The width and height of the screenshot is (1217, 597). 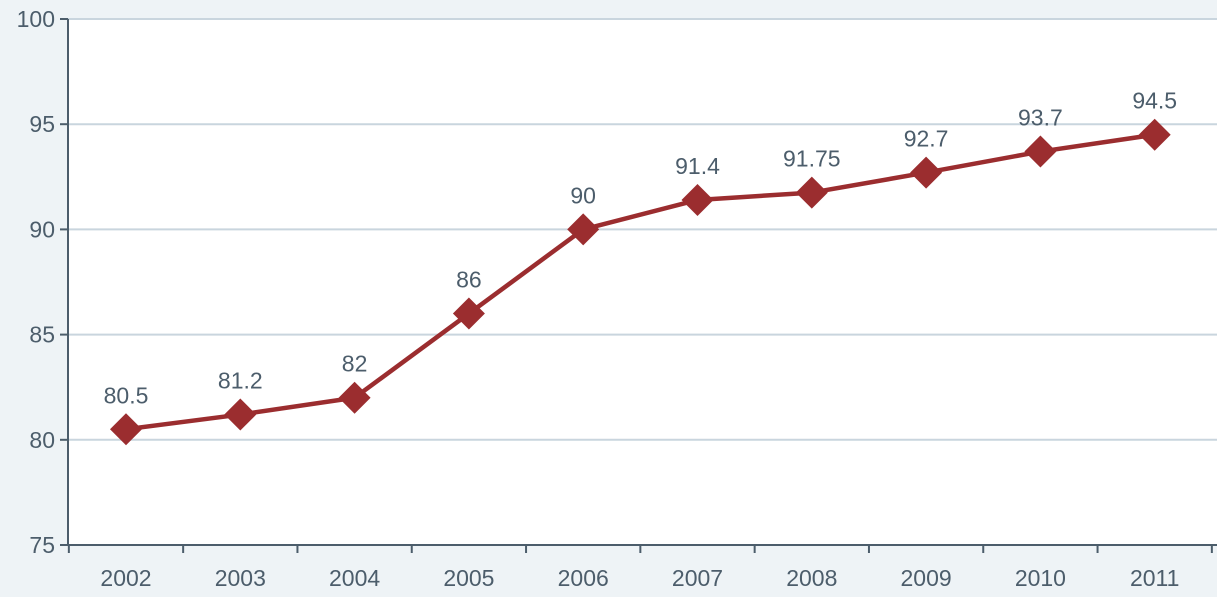 I want to click on x-axis-tick-label: 2008, so click(x=811, y=578).